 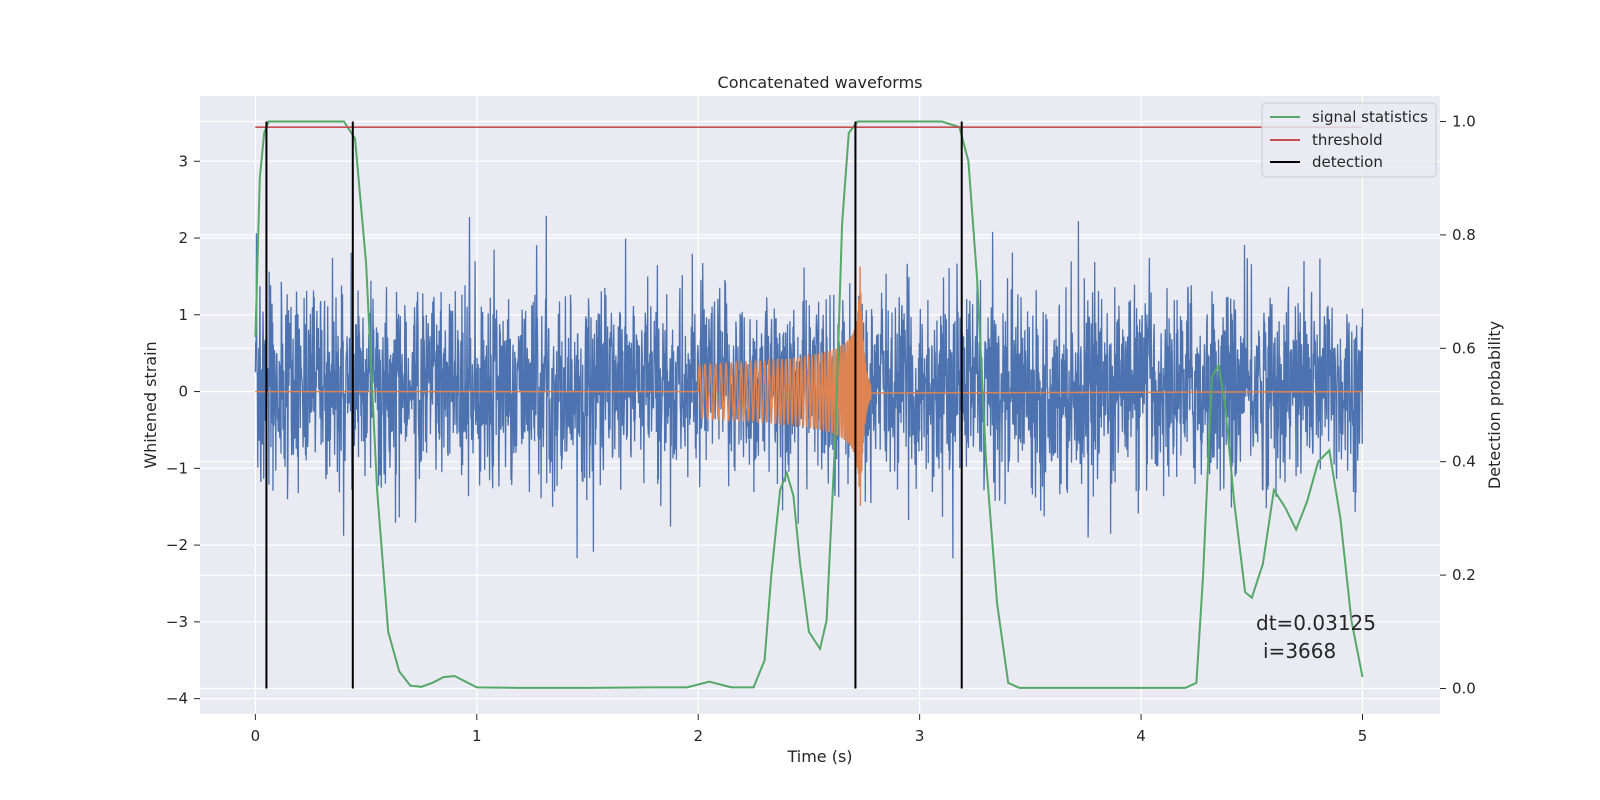 I want to click on legend-label-threshold: threshold, so click(x=1347, y=140).